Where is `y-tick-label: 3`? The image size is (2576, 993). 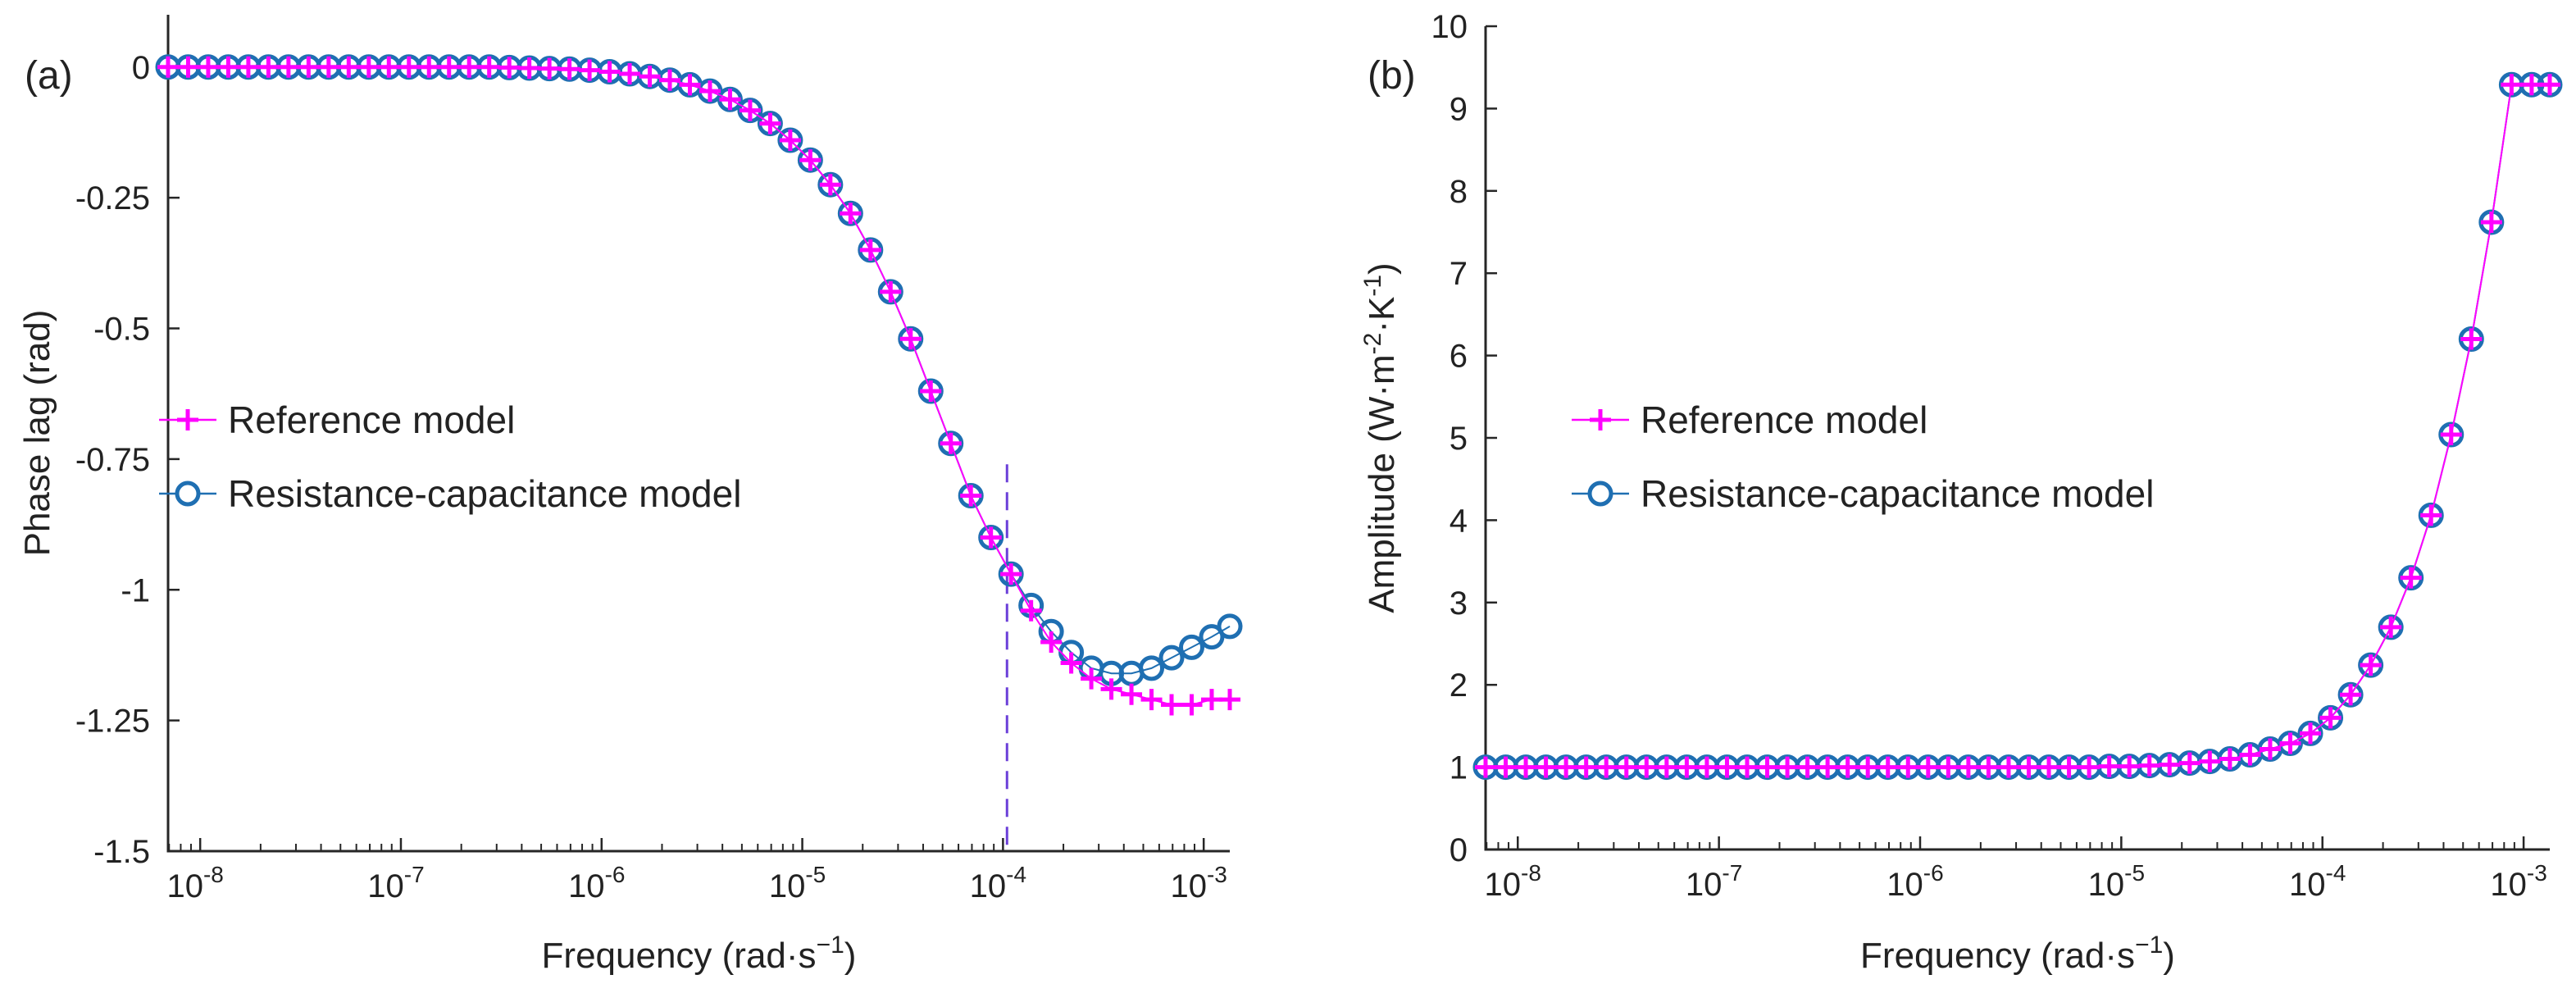
y-tick-label: 3 is located at coordinates (1459, 603).